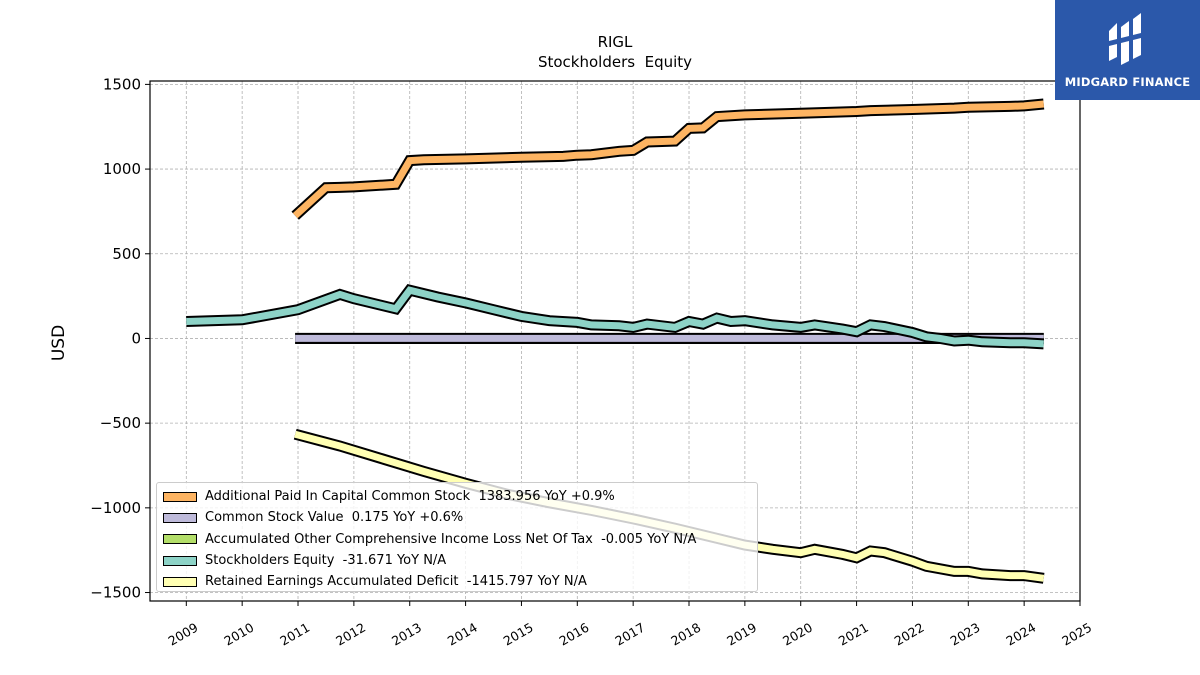 This screenshot has height=675, width=1200. I want to click on legend-item: Stockholders Equity -31.671 YoY N/A, so click(460, 560).